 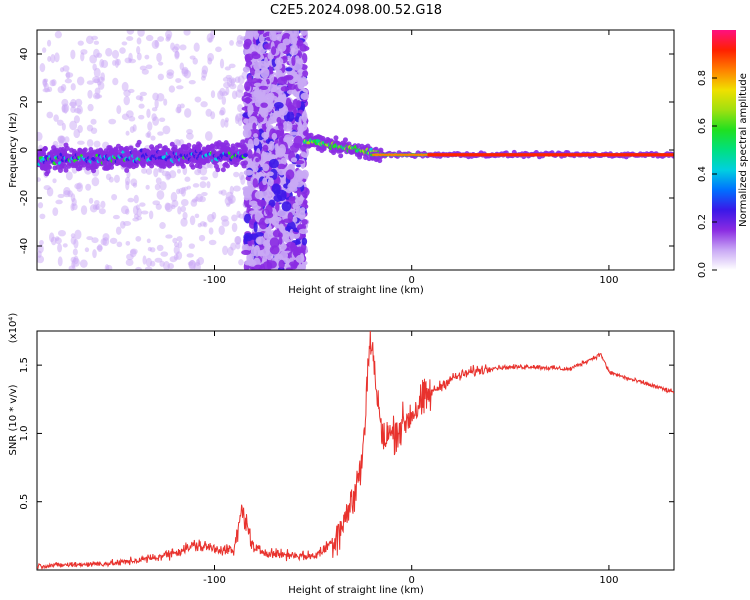 I want to click on colorbar-ticks: 0.0 0.2 0.4 0.6 0.8, so click(x=707, y=174).